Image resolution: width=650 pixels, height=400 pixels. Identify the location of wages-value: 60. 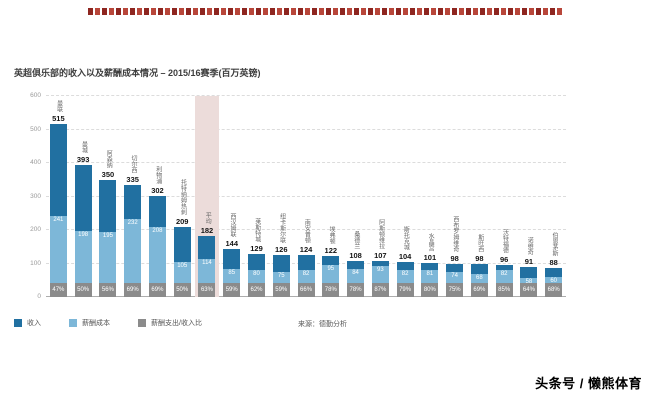
(554, 280).